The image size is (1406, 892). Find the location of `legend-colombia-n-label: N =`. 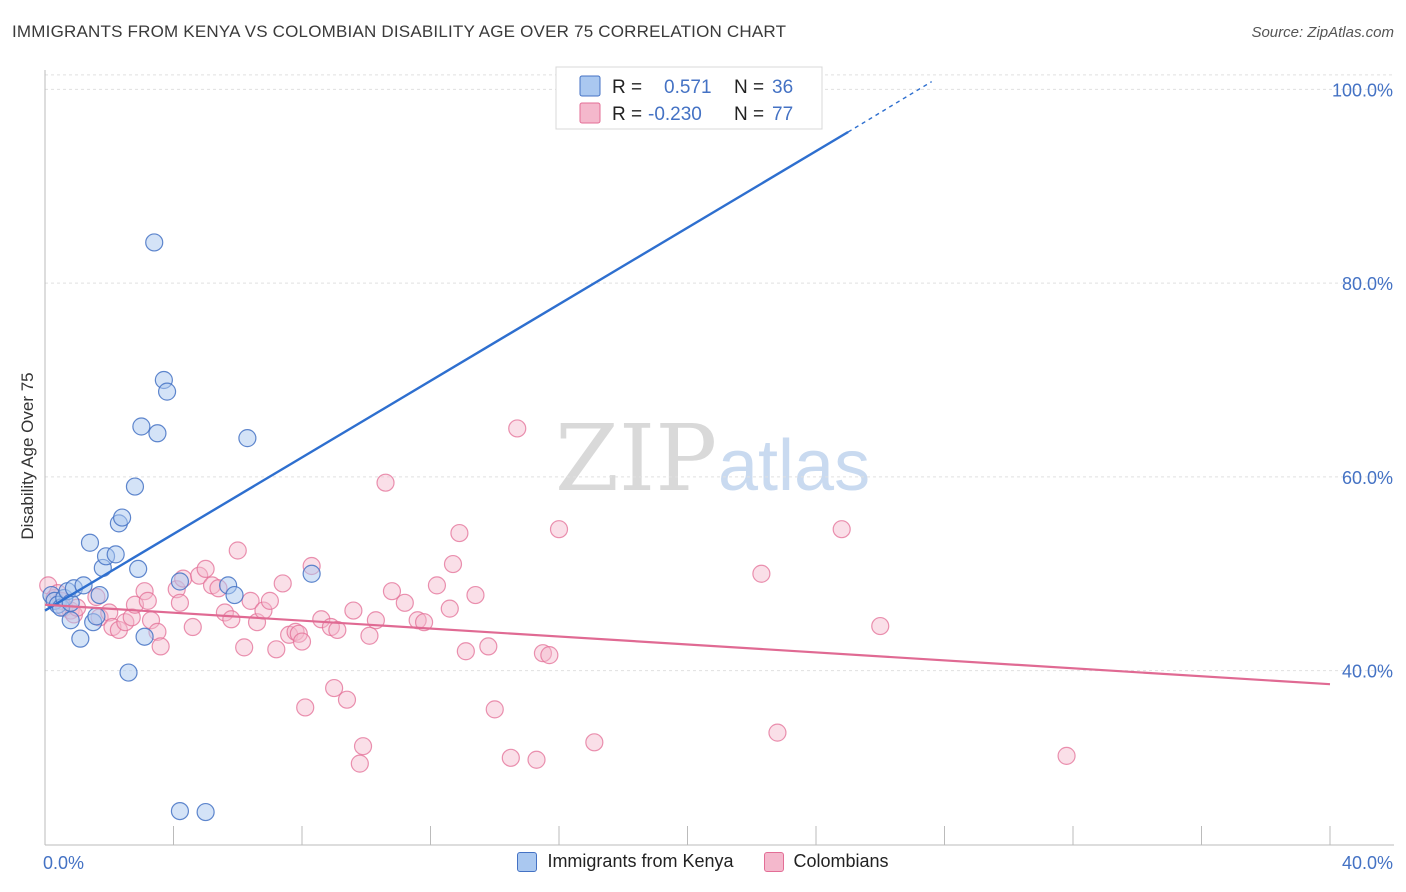

legend-colombia-n-label: N = is located at coordinates (749, 114).